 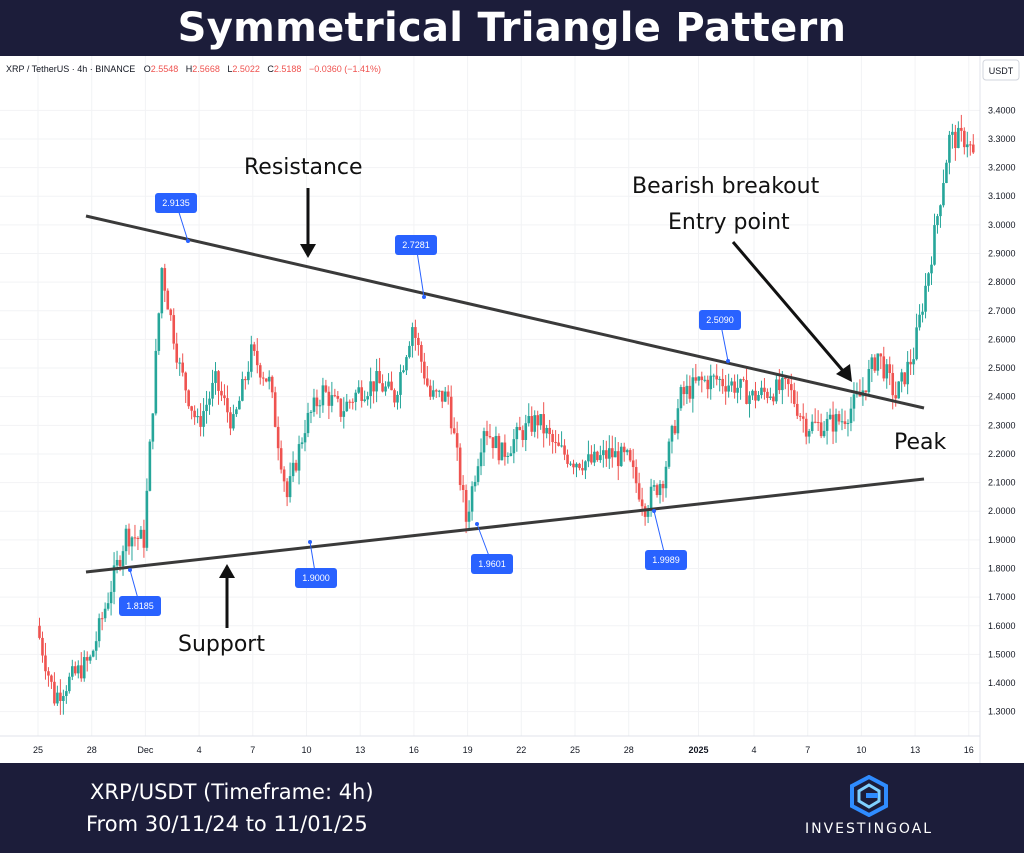 I want to click on marker-label: 2.9135, so click(x=176, y=203).